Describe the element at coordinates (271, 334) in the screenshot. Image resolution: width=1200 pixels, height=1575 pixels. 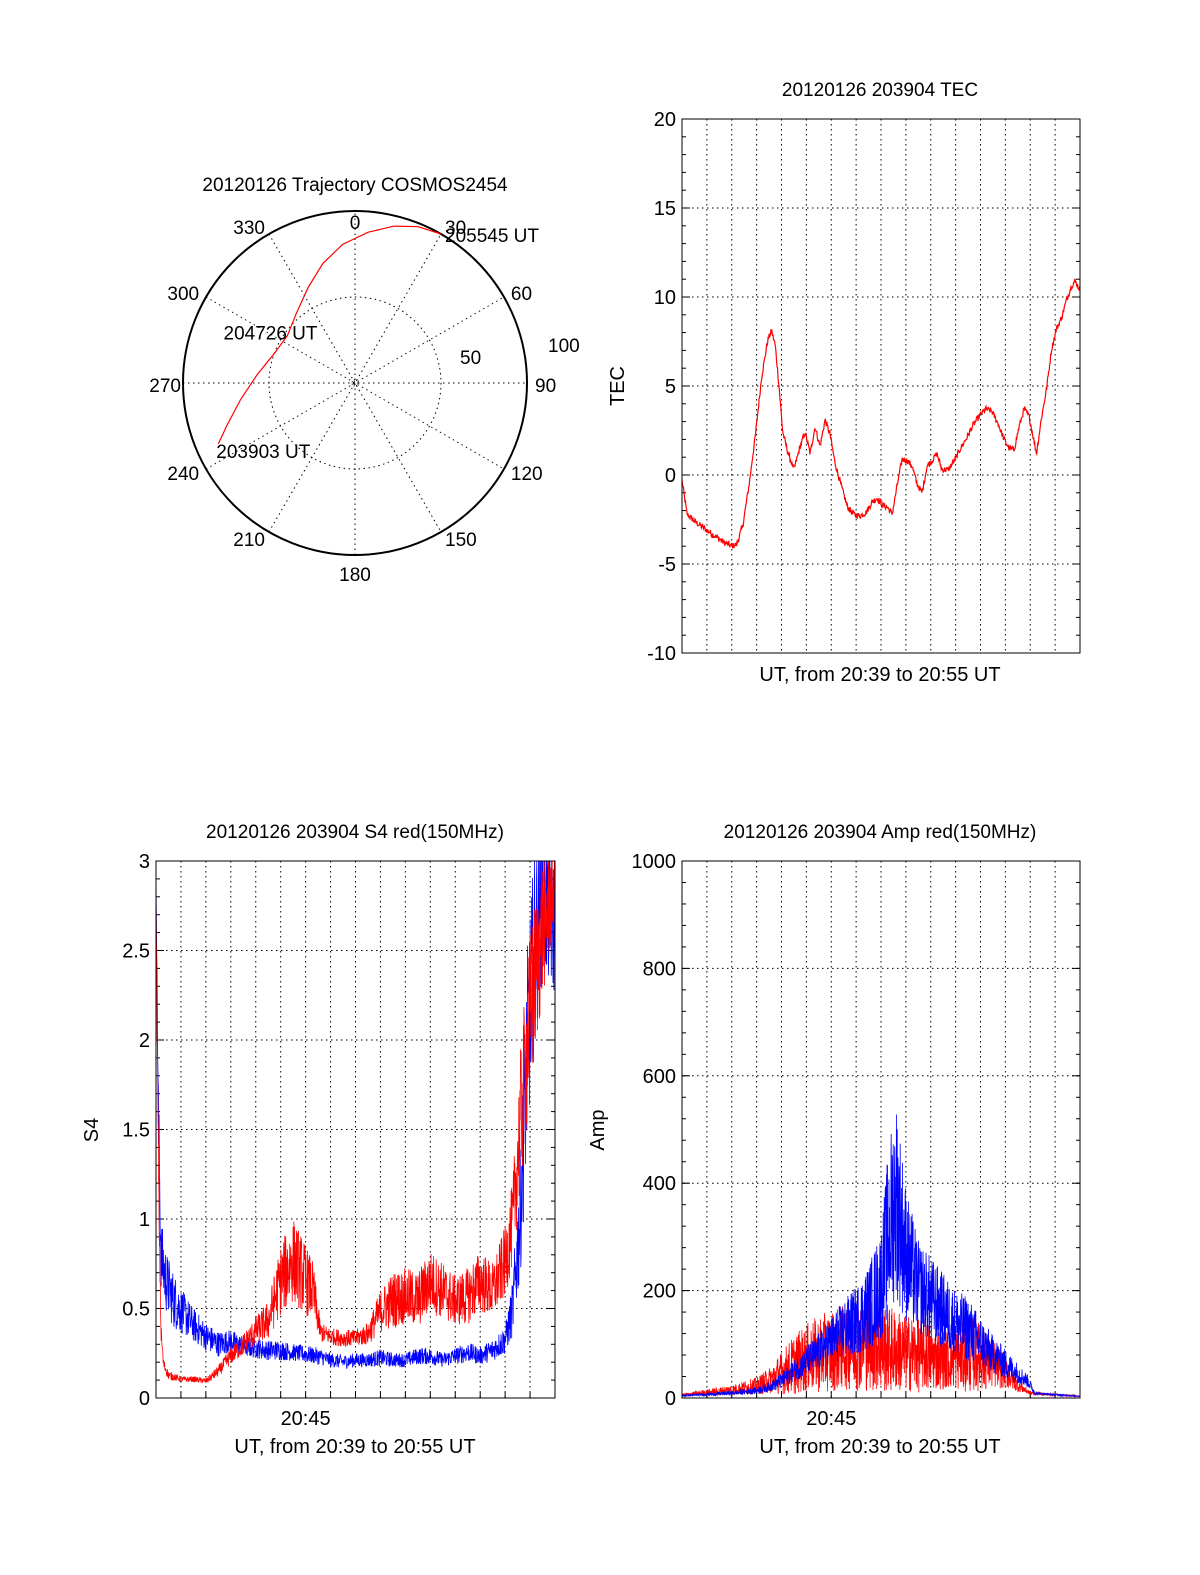
I see `annotation-mid-time: 204726 UT` at that location.